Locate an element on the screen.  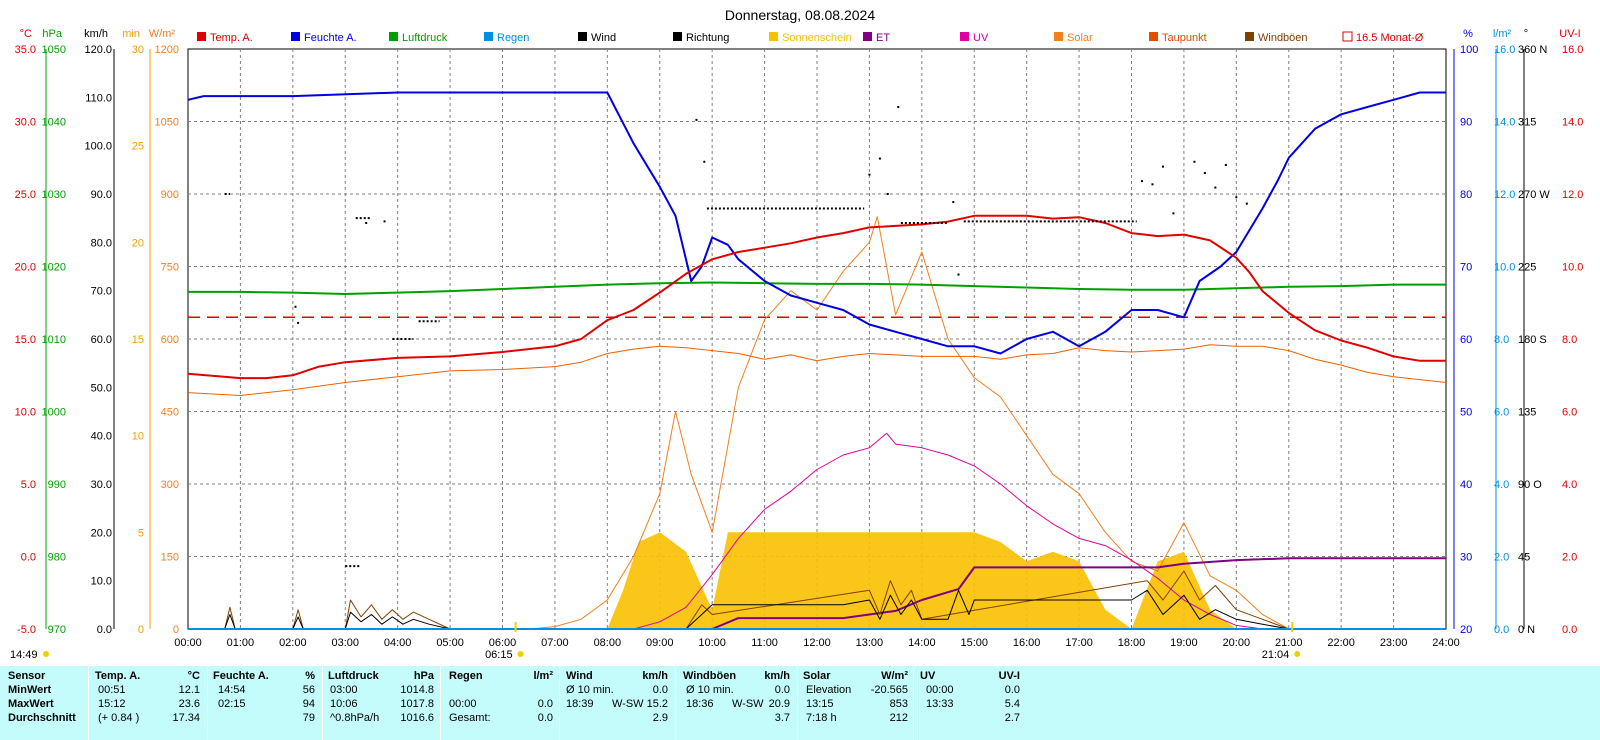
axis-tick-label: 225 is located at coordinates (1527, 268).